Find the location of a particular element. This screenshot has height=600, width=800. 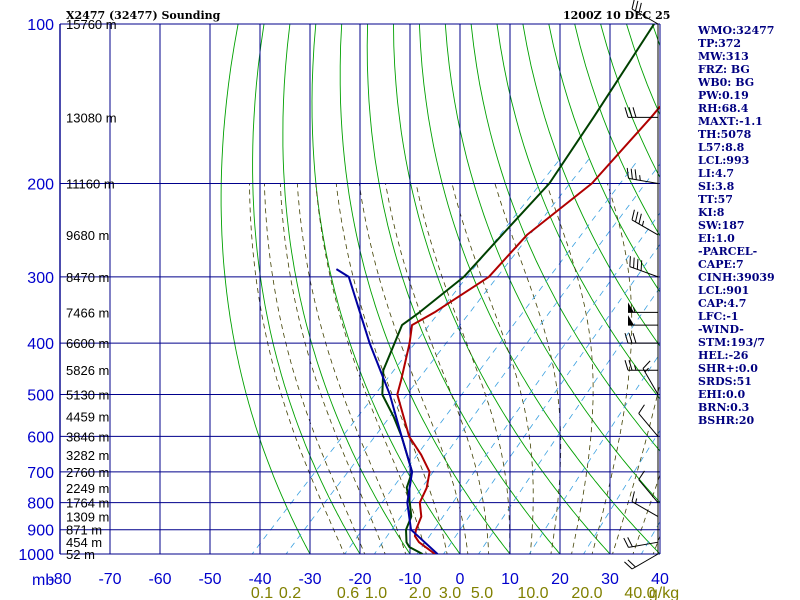

height-label: 13080 m is located at coordinates (91, 117).